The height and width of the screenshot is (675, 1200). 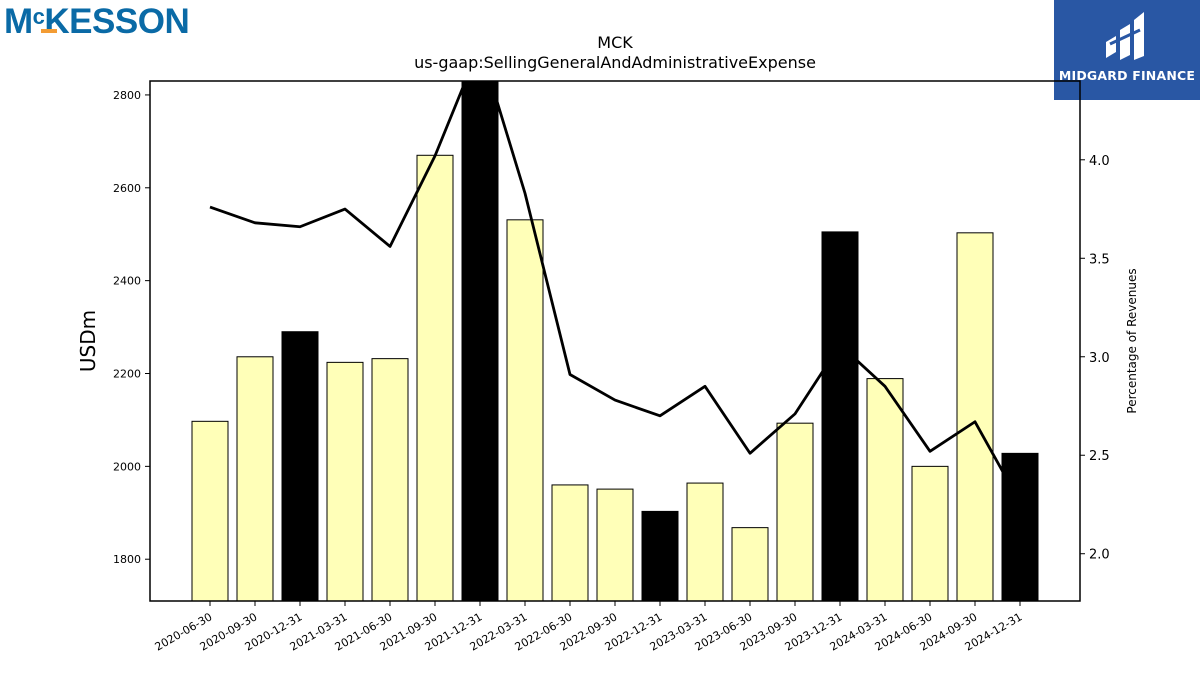 I want to click on midgard-mark-icon, so click(x=1125, y=36).